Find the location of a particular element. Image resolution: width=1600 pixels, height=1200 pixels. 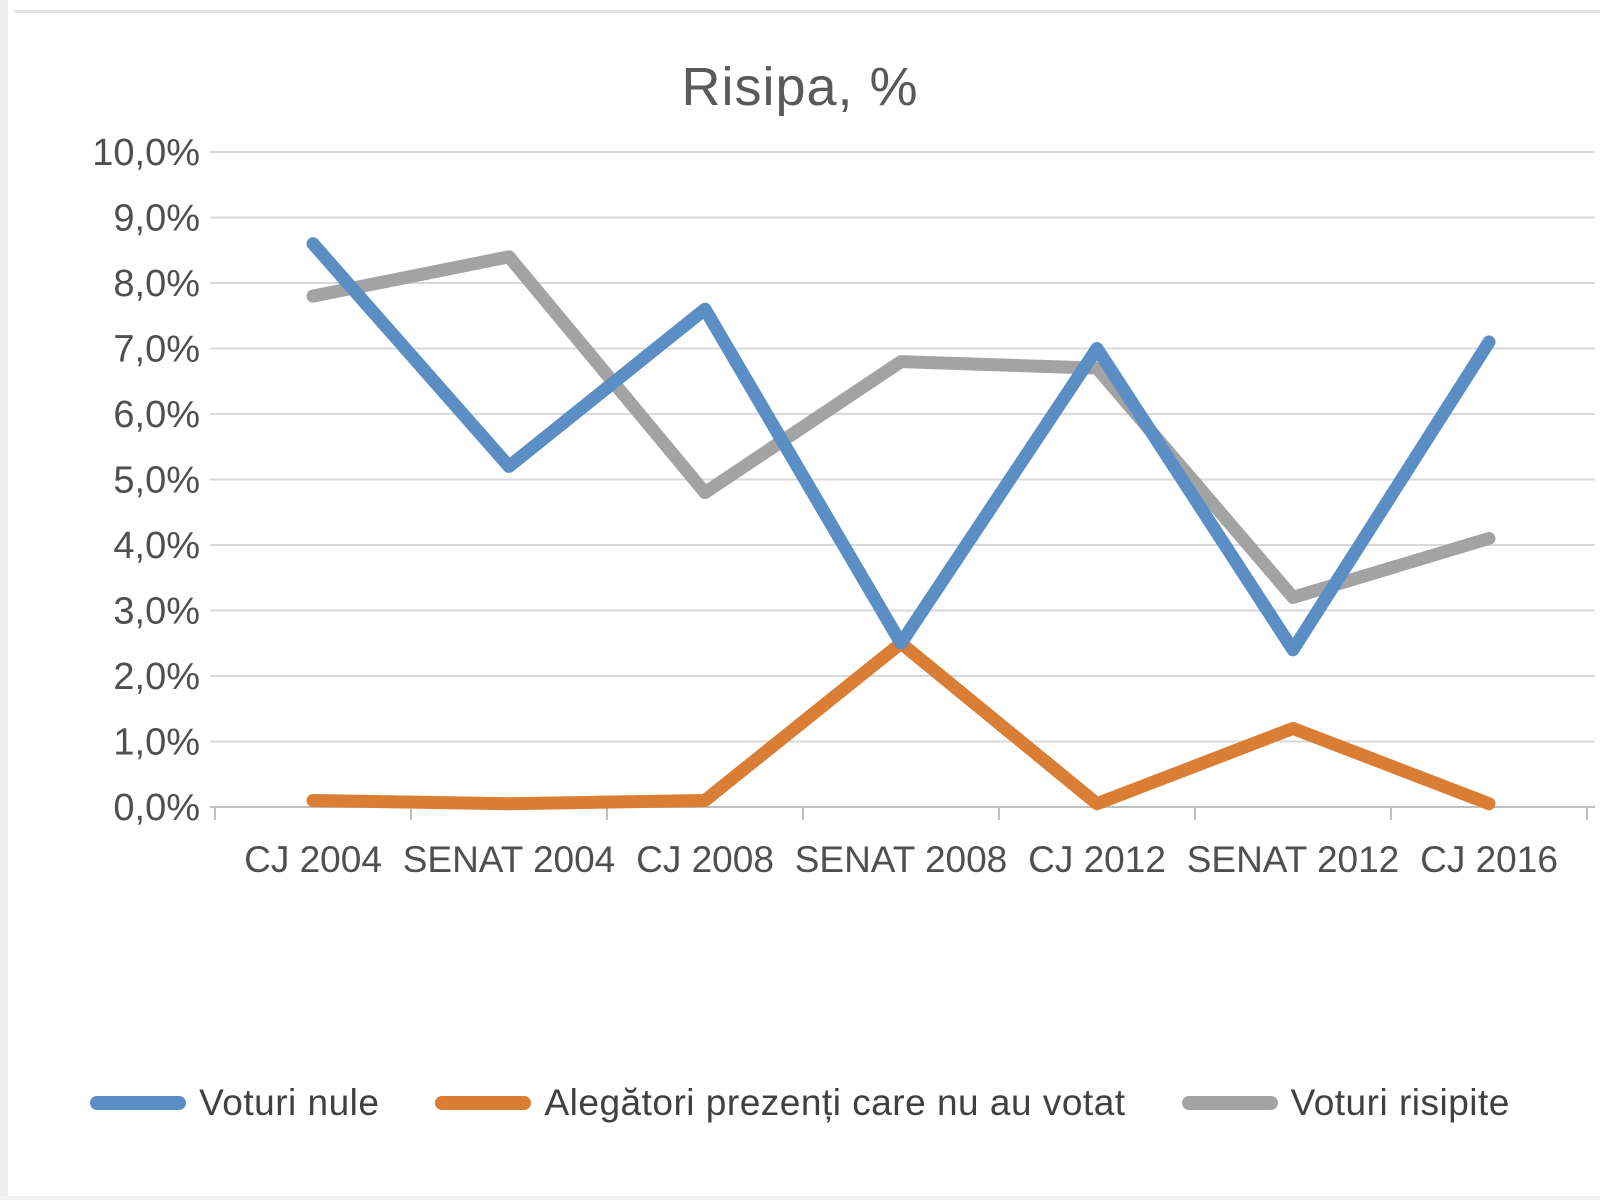

y-axis-tick-label: 10,0% is located at coordinates (146, 153).